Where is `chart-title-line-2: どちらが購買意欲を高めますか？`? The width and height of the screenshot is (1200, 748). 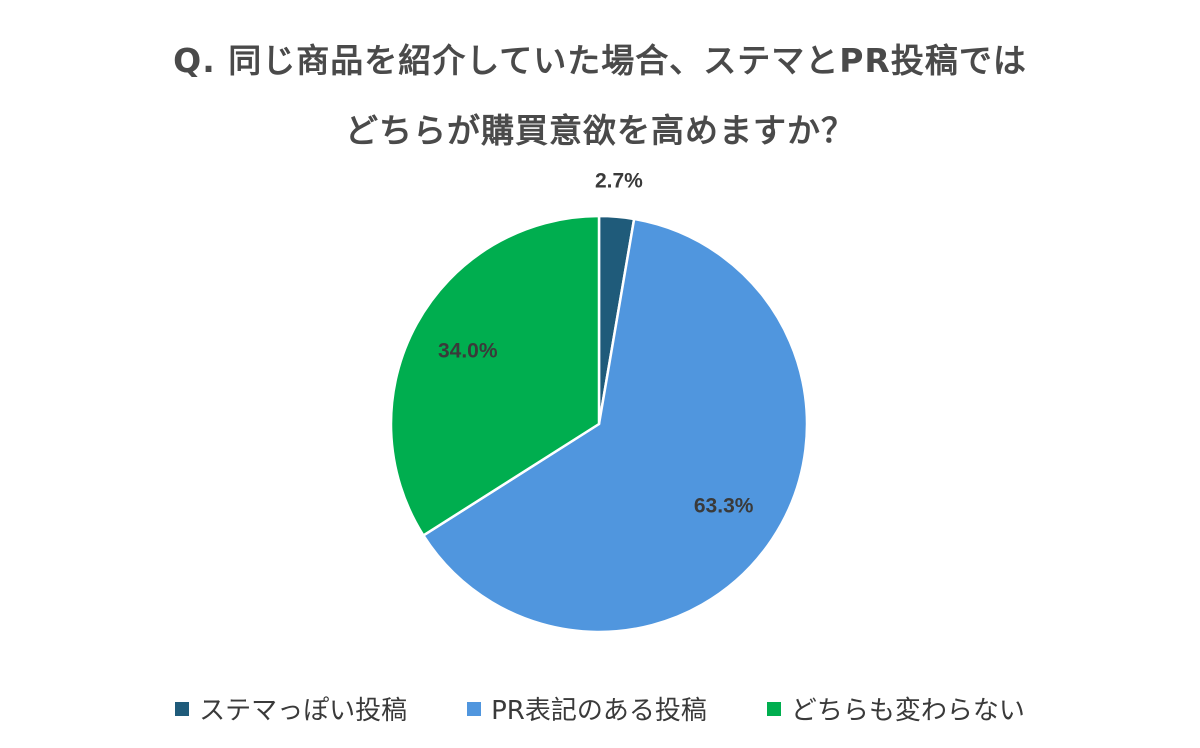
chart-title-line-2: どちらが購買意欲を高めますか？ is located at coordinates (600, 130).